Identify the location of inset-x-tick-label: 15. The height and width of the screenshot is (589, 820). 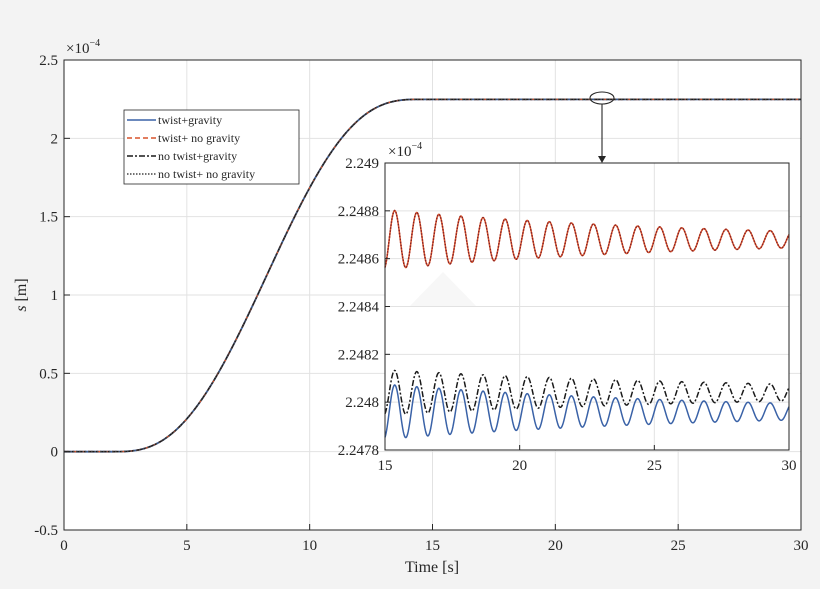
(385, 466).